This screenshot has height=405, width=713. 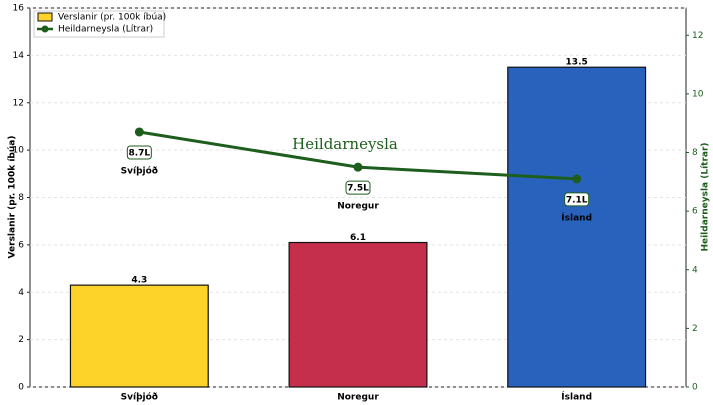 What do you see at coordinates (706, 196) in the screenshot?
I see `y2-axis-label: Heildarneysla (Lítrar)` at bounding box center [706, 196].